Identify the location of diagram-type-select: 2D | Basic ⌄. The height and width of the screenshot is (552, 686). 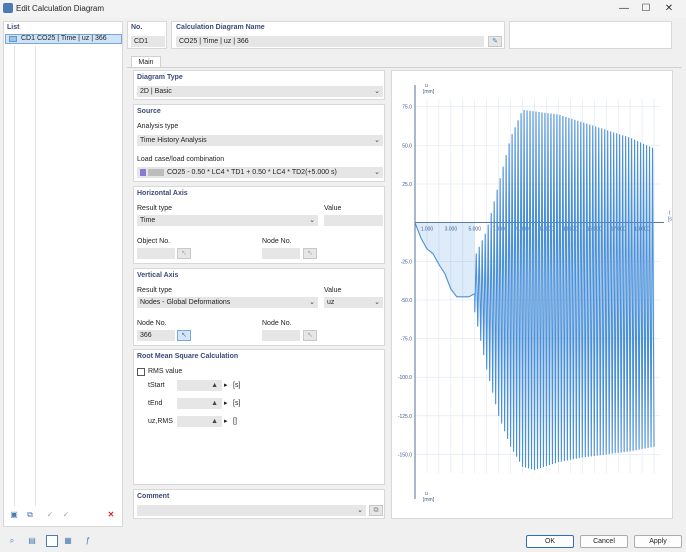
(260, 91).